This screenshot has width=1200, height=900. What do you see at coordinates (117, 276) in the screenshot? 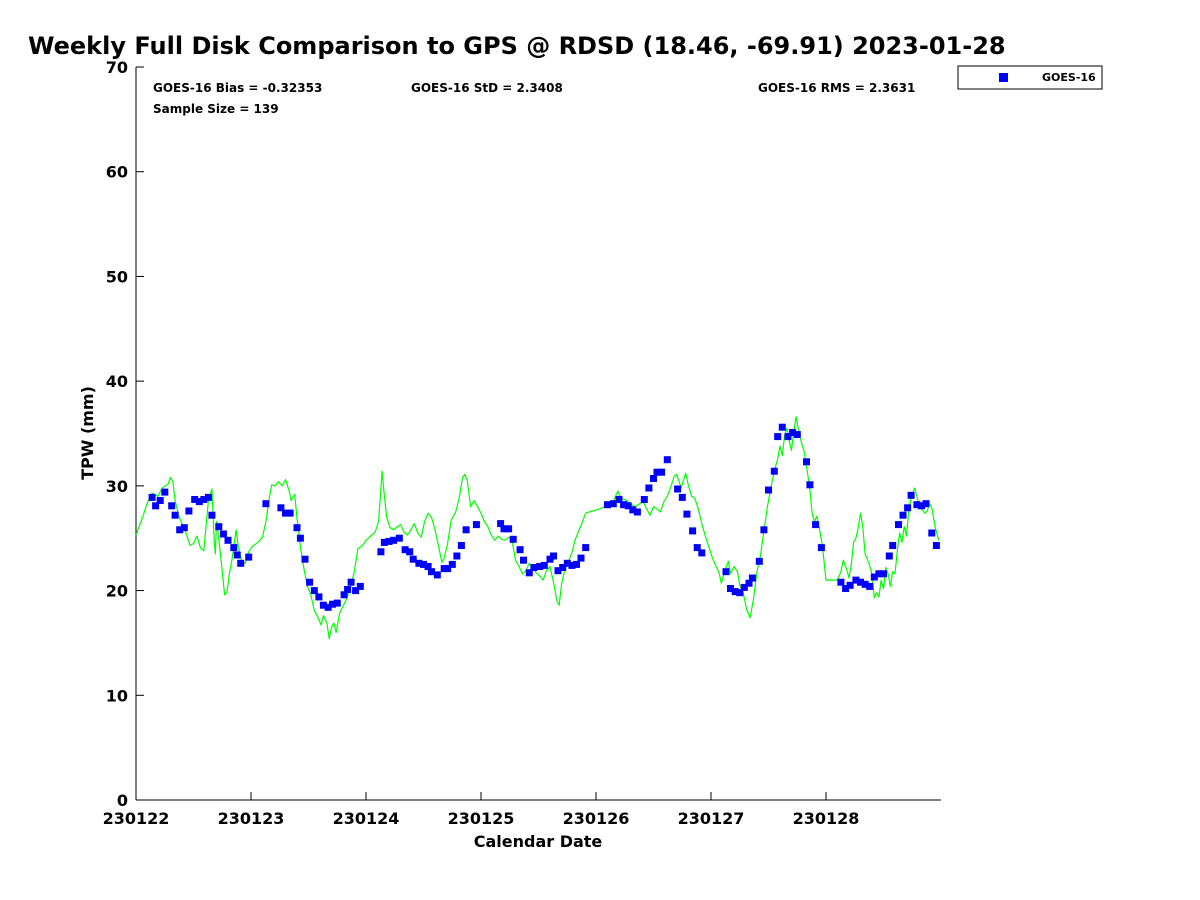
I see `y-tick-label: 50` at bounding box center [117, 276].